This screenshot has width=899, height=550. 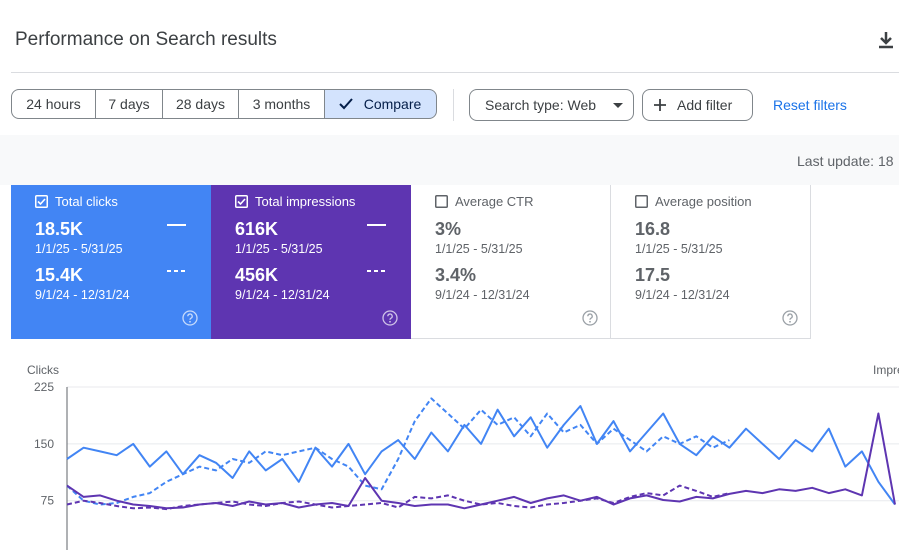 I want to click on metric-label: Average position, so click(x=703, y=201).